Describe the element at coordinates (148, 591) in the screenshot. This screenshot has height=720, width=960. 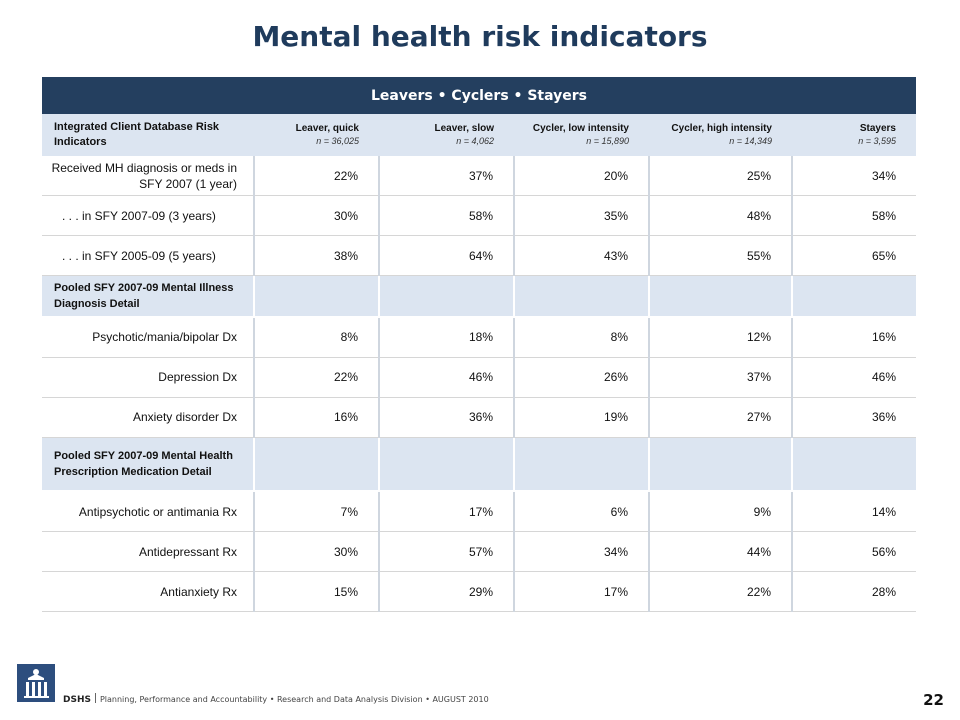
I see `row-label: Antianxiety Rx` at that location.